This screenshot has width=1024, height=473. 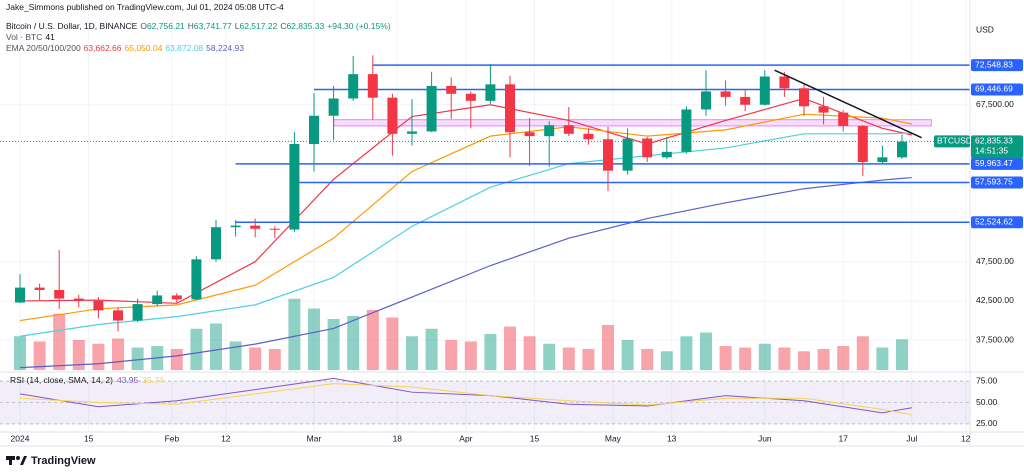 What do you see at coordinates (153, 380) in the screenshot?
I see `rsi-value: 35.74` at bounding box center [153, 380].